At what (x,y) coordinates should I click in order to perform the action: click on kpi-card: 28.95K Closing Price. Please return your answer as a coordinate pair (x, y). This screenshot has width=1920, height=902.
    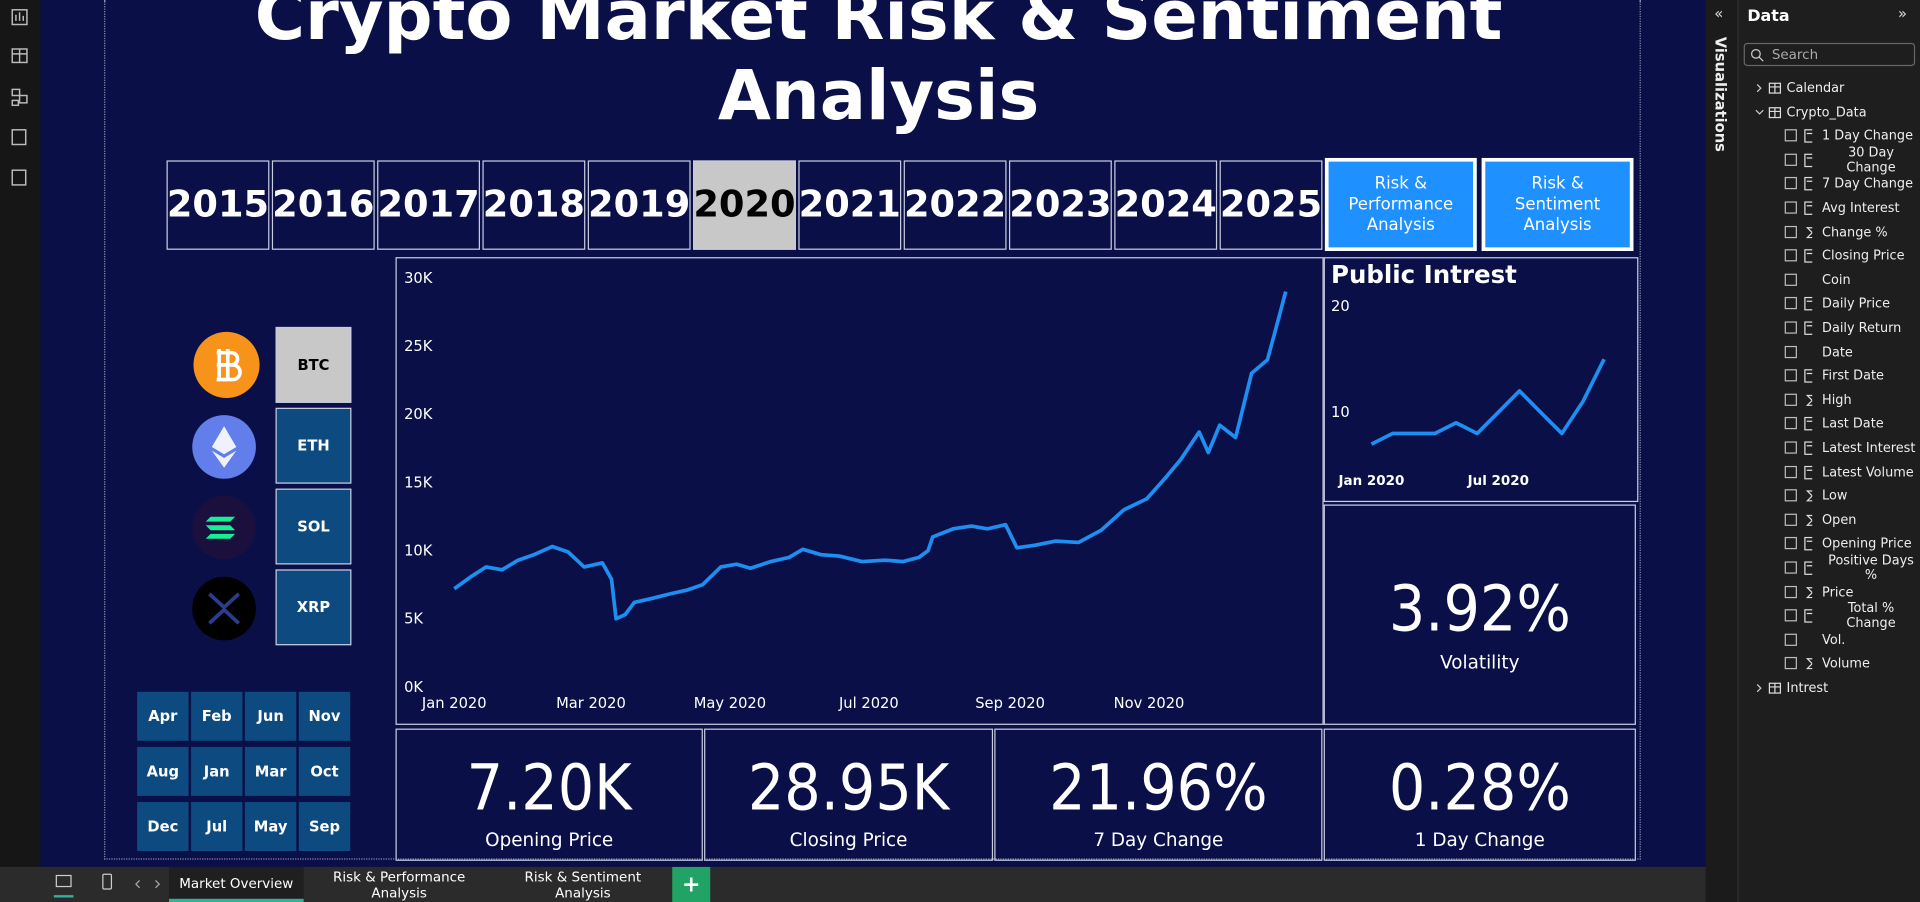
    Looking at the image, I should click on (849, 794).